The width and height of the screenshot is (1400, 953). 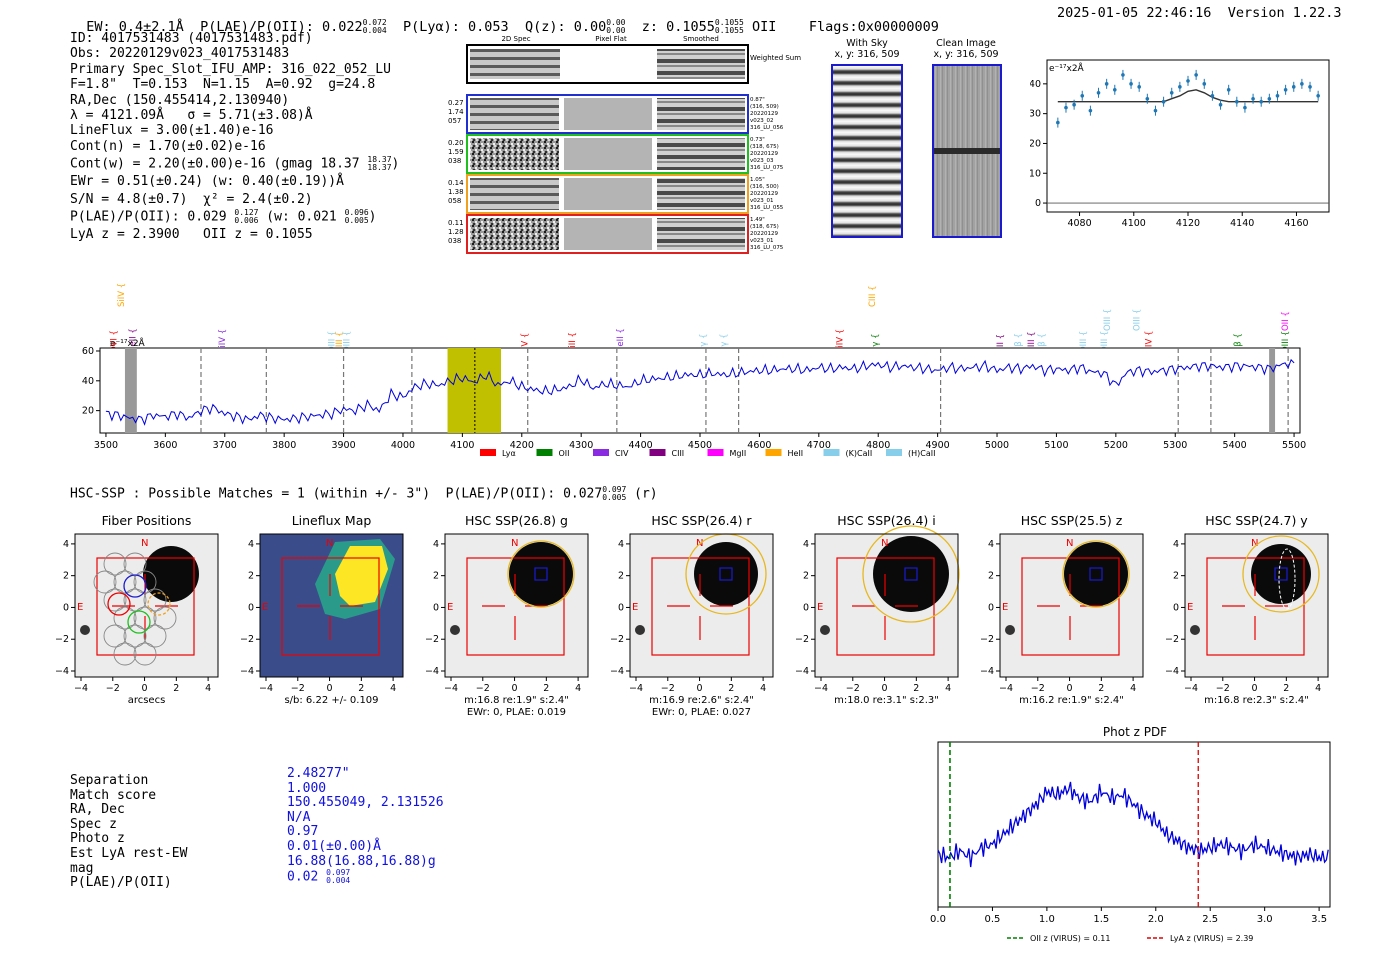 I want to click on spectrum-x-tick-label: 3500, so click(x=106, y=445).